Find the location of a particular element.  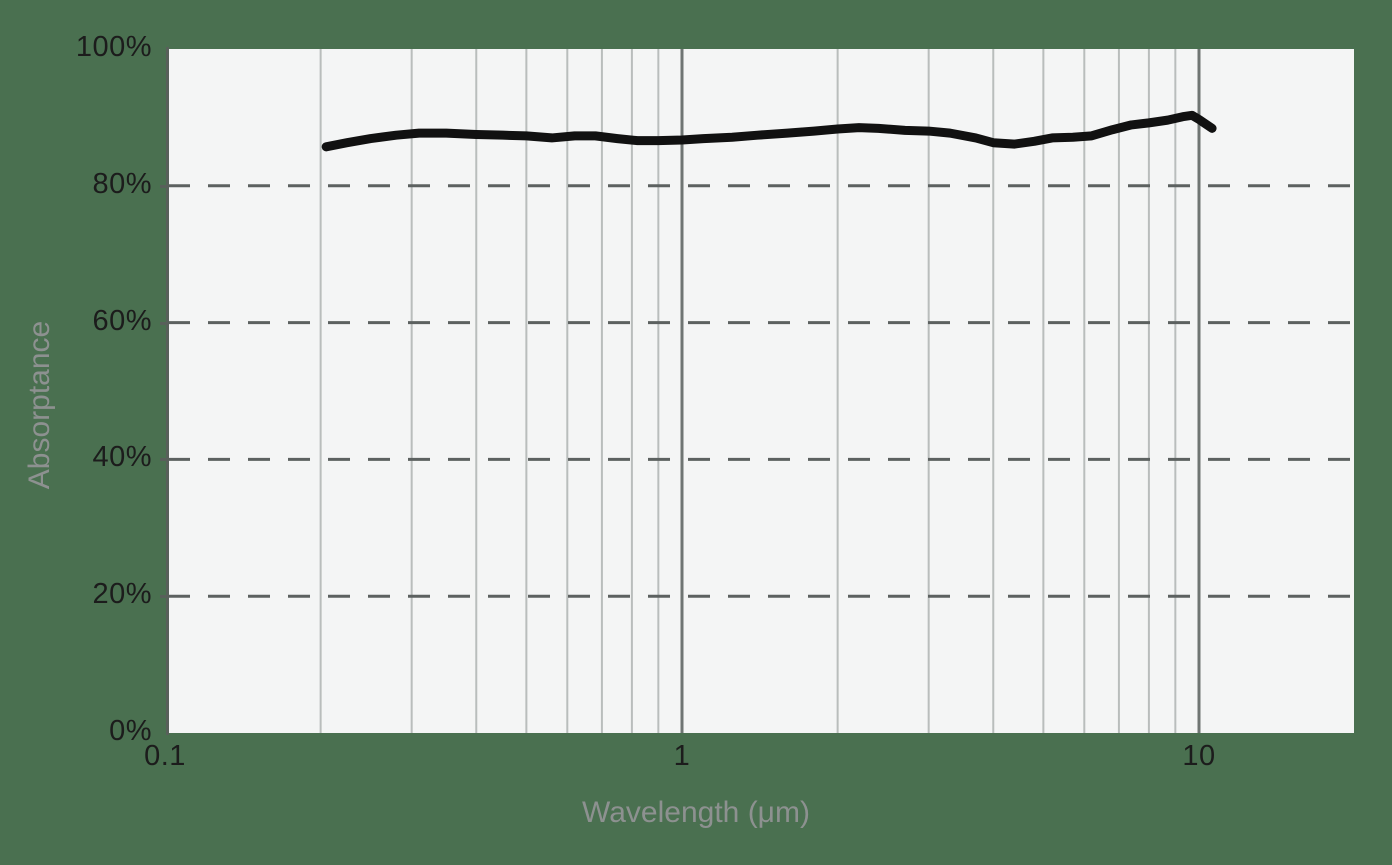

y-tick-label: 60% is located at coordinates (122, 320).